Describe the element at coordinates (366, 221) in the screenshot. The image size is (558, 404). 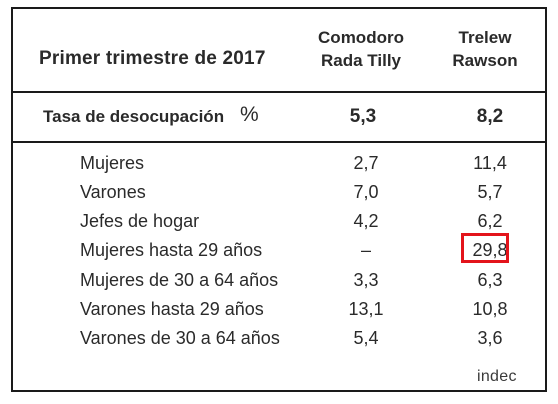
I see `cell-comodoro: 4,2` at that location.